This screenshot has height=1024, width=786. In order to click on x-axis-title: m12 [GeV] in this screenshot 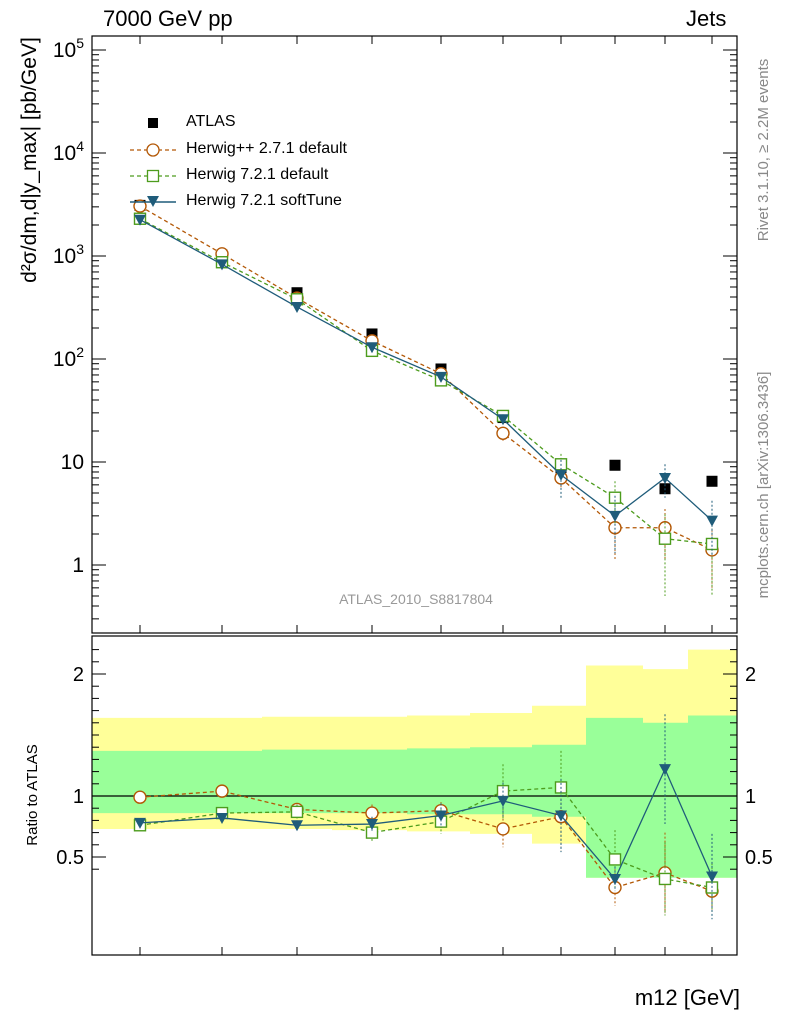, I will do `click(687, 997)`.